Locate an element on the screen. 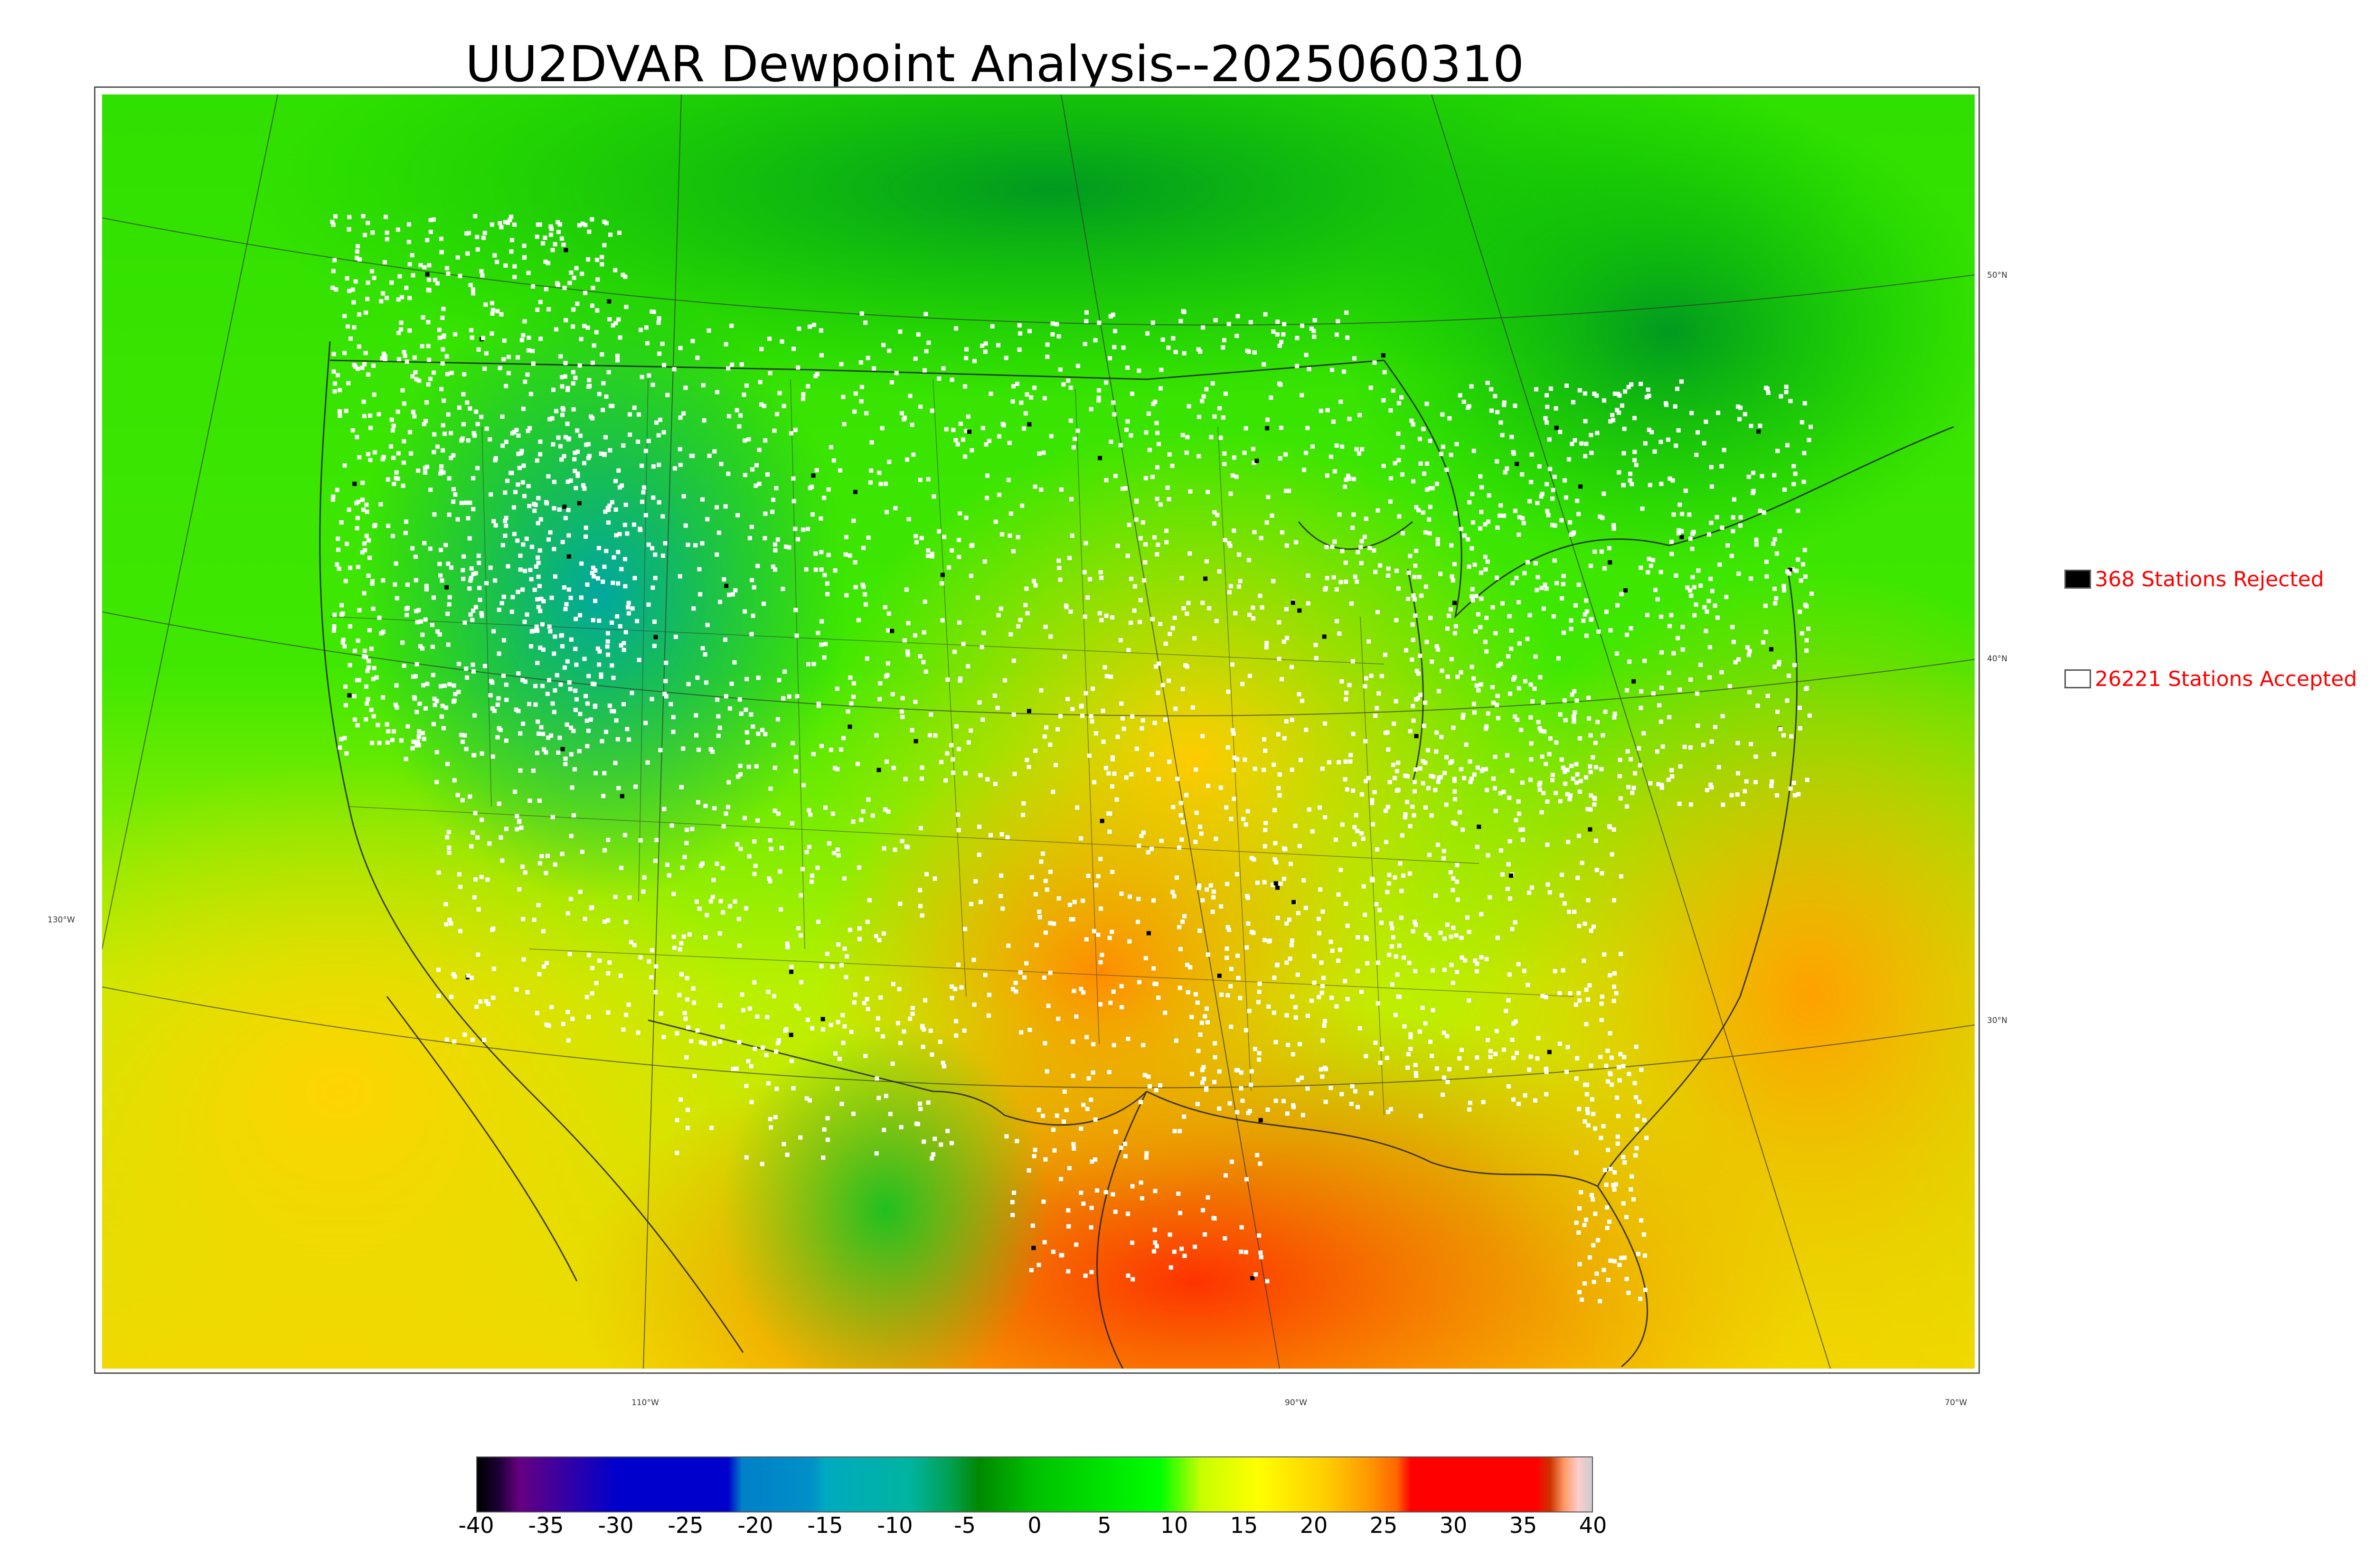 This screenshot has height=1568, width=2374. colorbar-tick-label: 25 is located at coordinates (1383, 1525).